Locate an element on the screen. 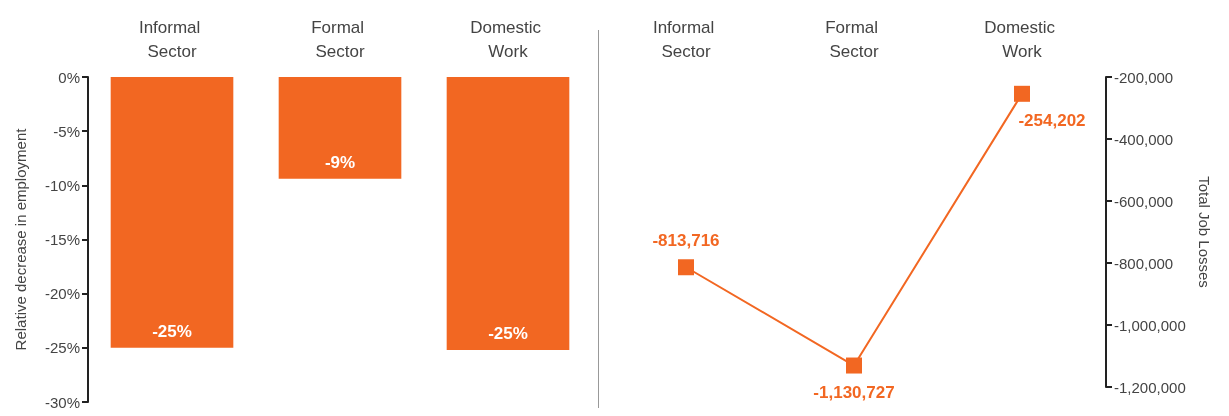 The image size is (1229, 416). y-tick-label: -5% is located at coordinates (66, 131).